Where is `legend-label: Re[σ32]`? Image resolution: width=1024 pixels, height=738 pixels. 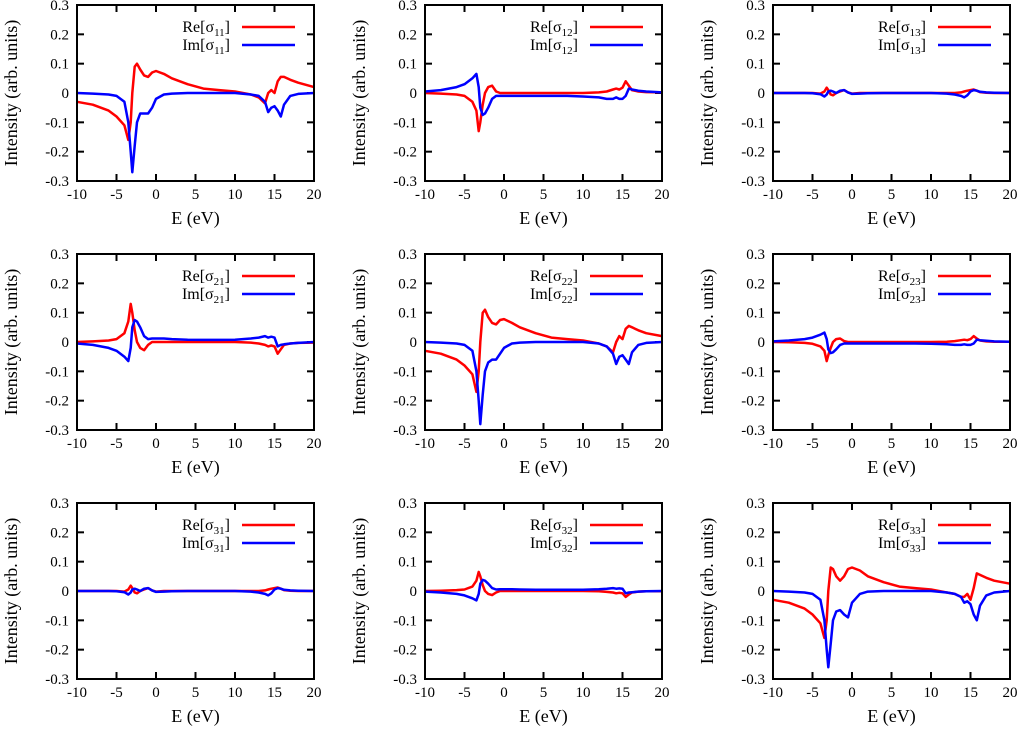
legend-label: Re[σ32] is located at coordinates (554, 527).